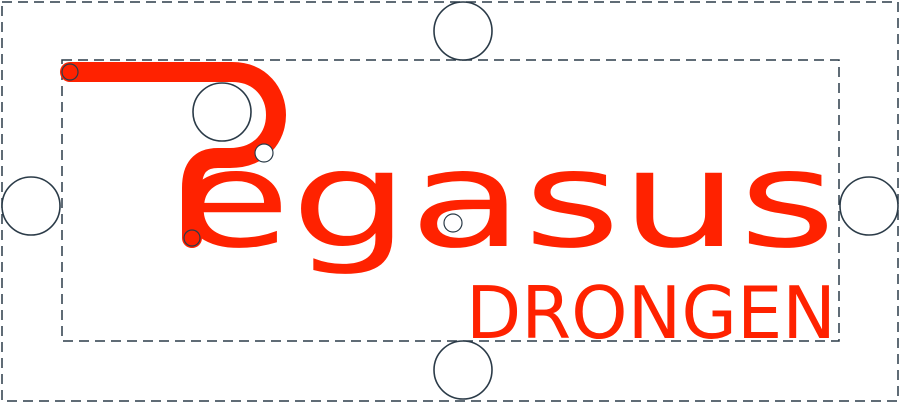 The height and width of the screenshot is (403, 900). Describe the element at coordinates (192, 238) in the screenshot. I see `path-end-node` at that location.